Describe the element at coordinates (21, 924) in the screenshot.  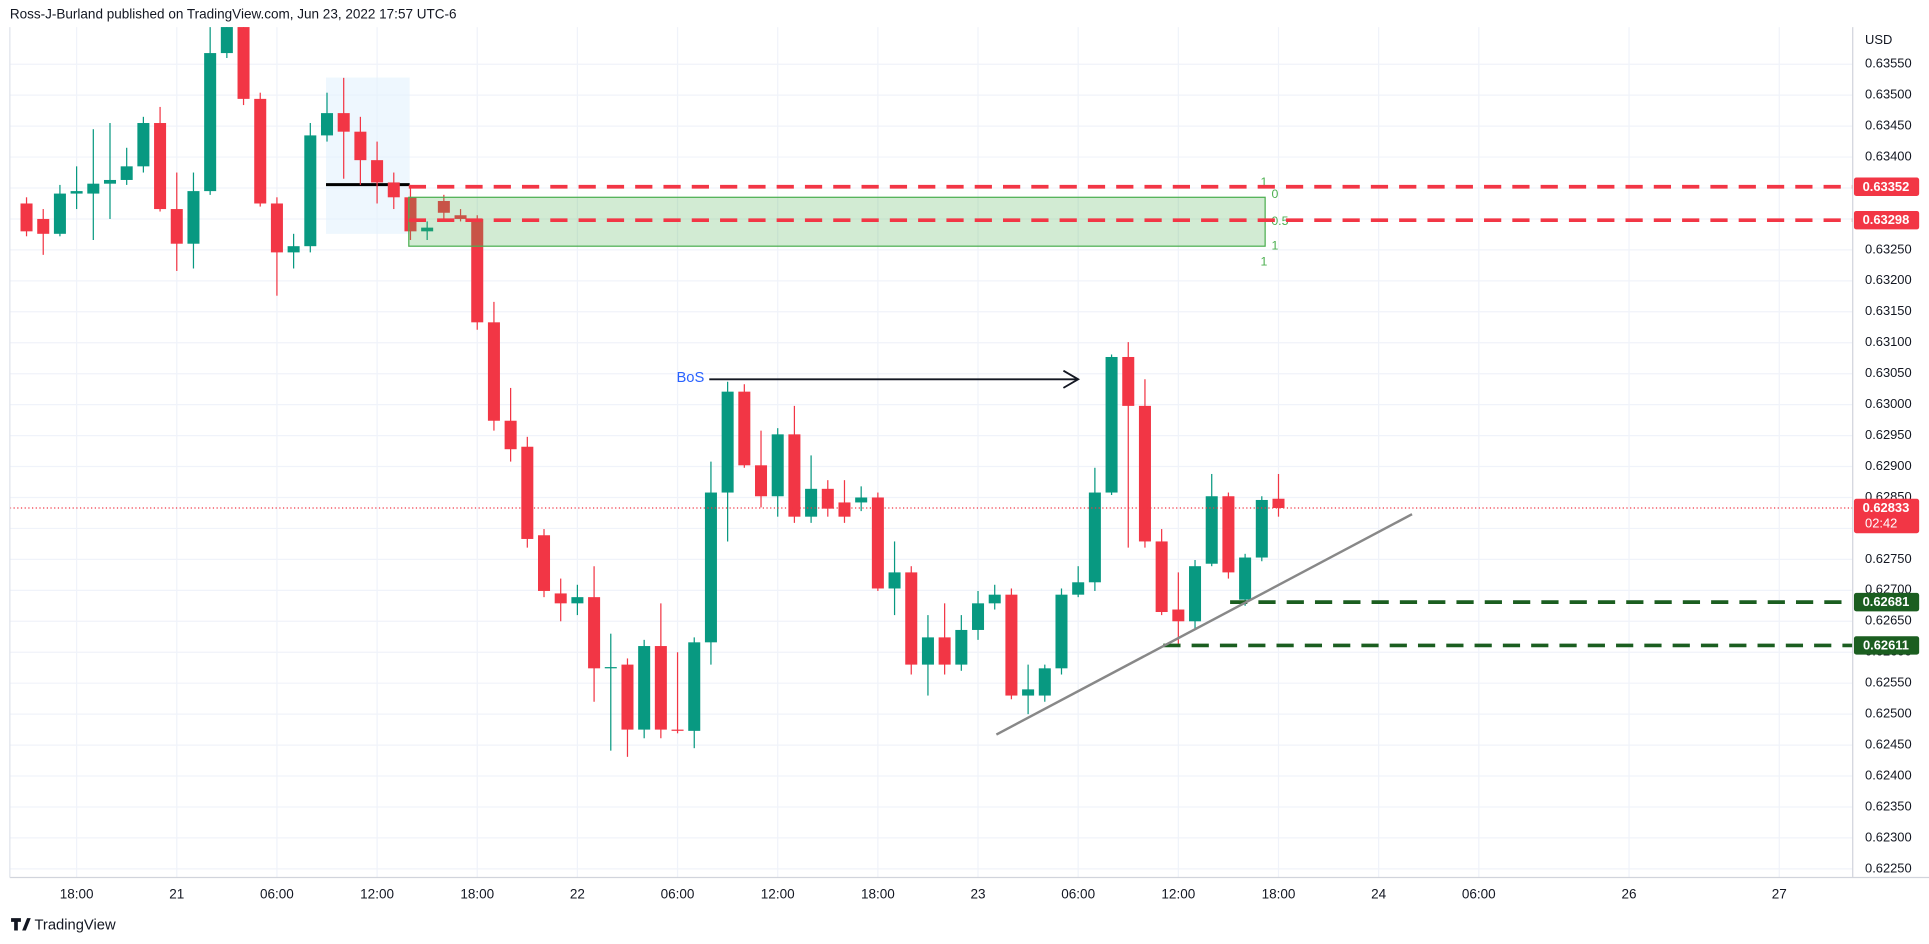
I see `logo-mark` at that location.